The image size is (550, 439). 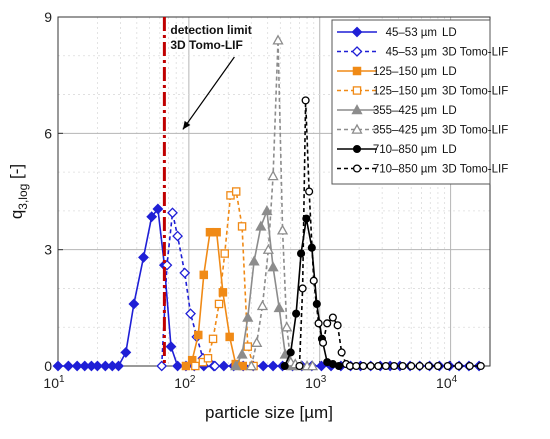 I want to click on legend-entry-2: 125–150 µm LD, so click(x=397, y=72).